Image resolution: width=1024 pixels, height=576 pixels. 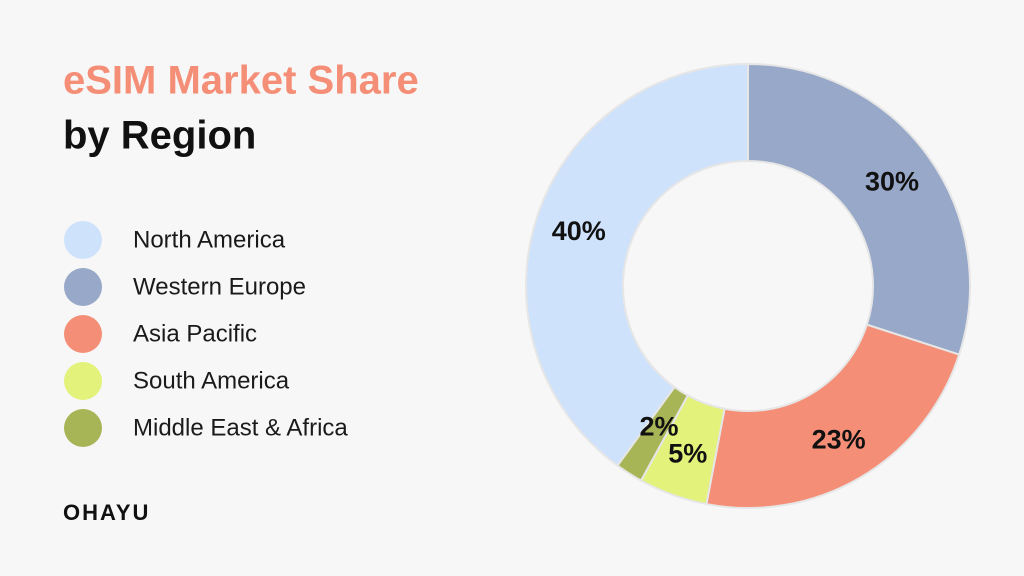 I want to click on legend-label: Middle East & Africa, so click(x=240, y=427).